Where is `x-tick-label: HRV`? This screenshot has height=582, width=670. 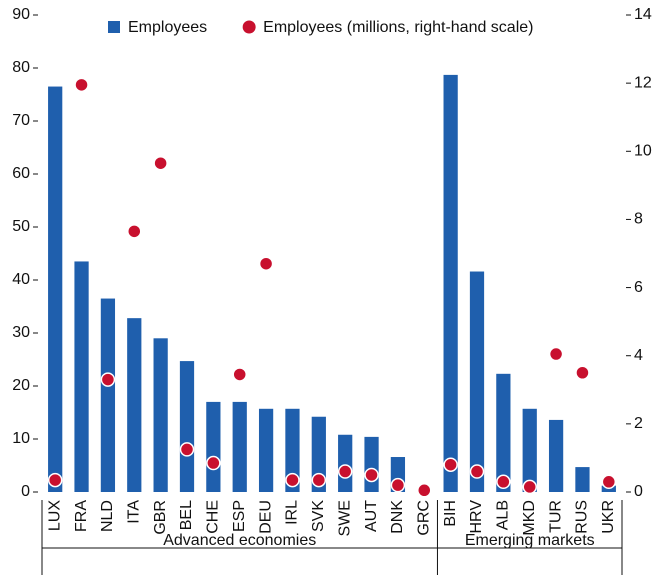 x-tick-label: HRV is located at coordinates (476, 517).